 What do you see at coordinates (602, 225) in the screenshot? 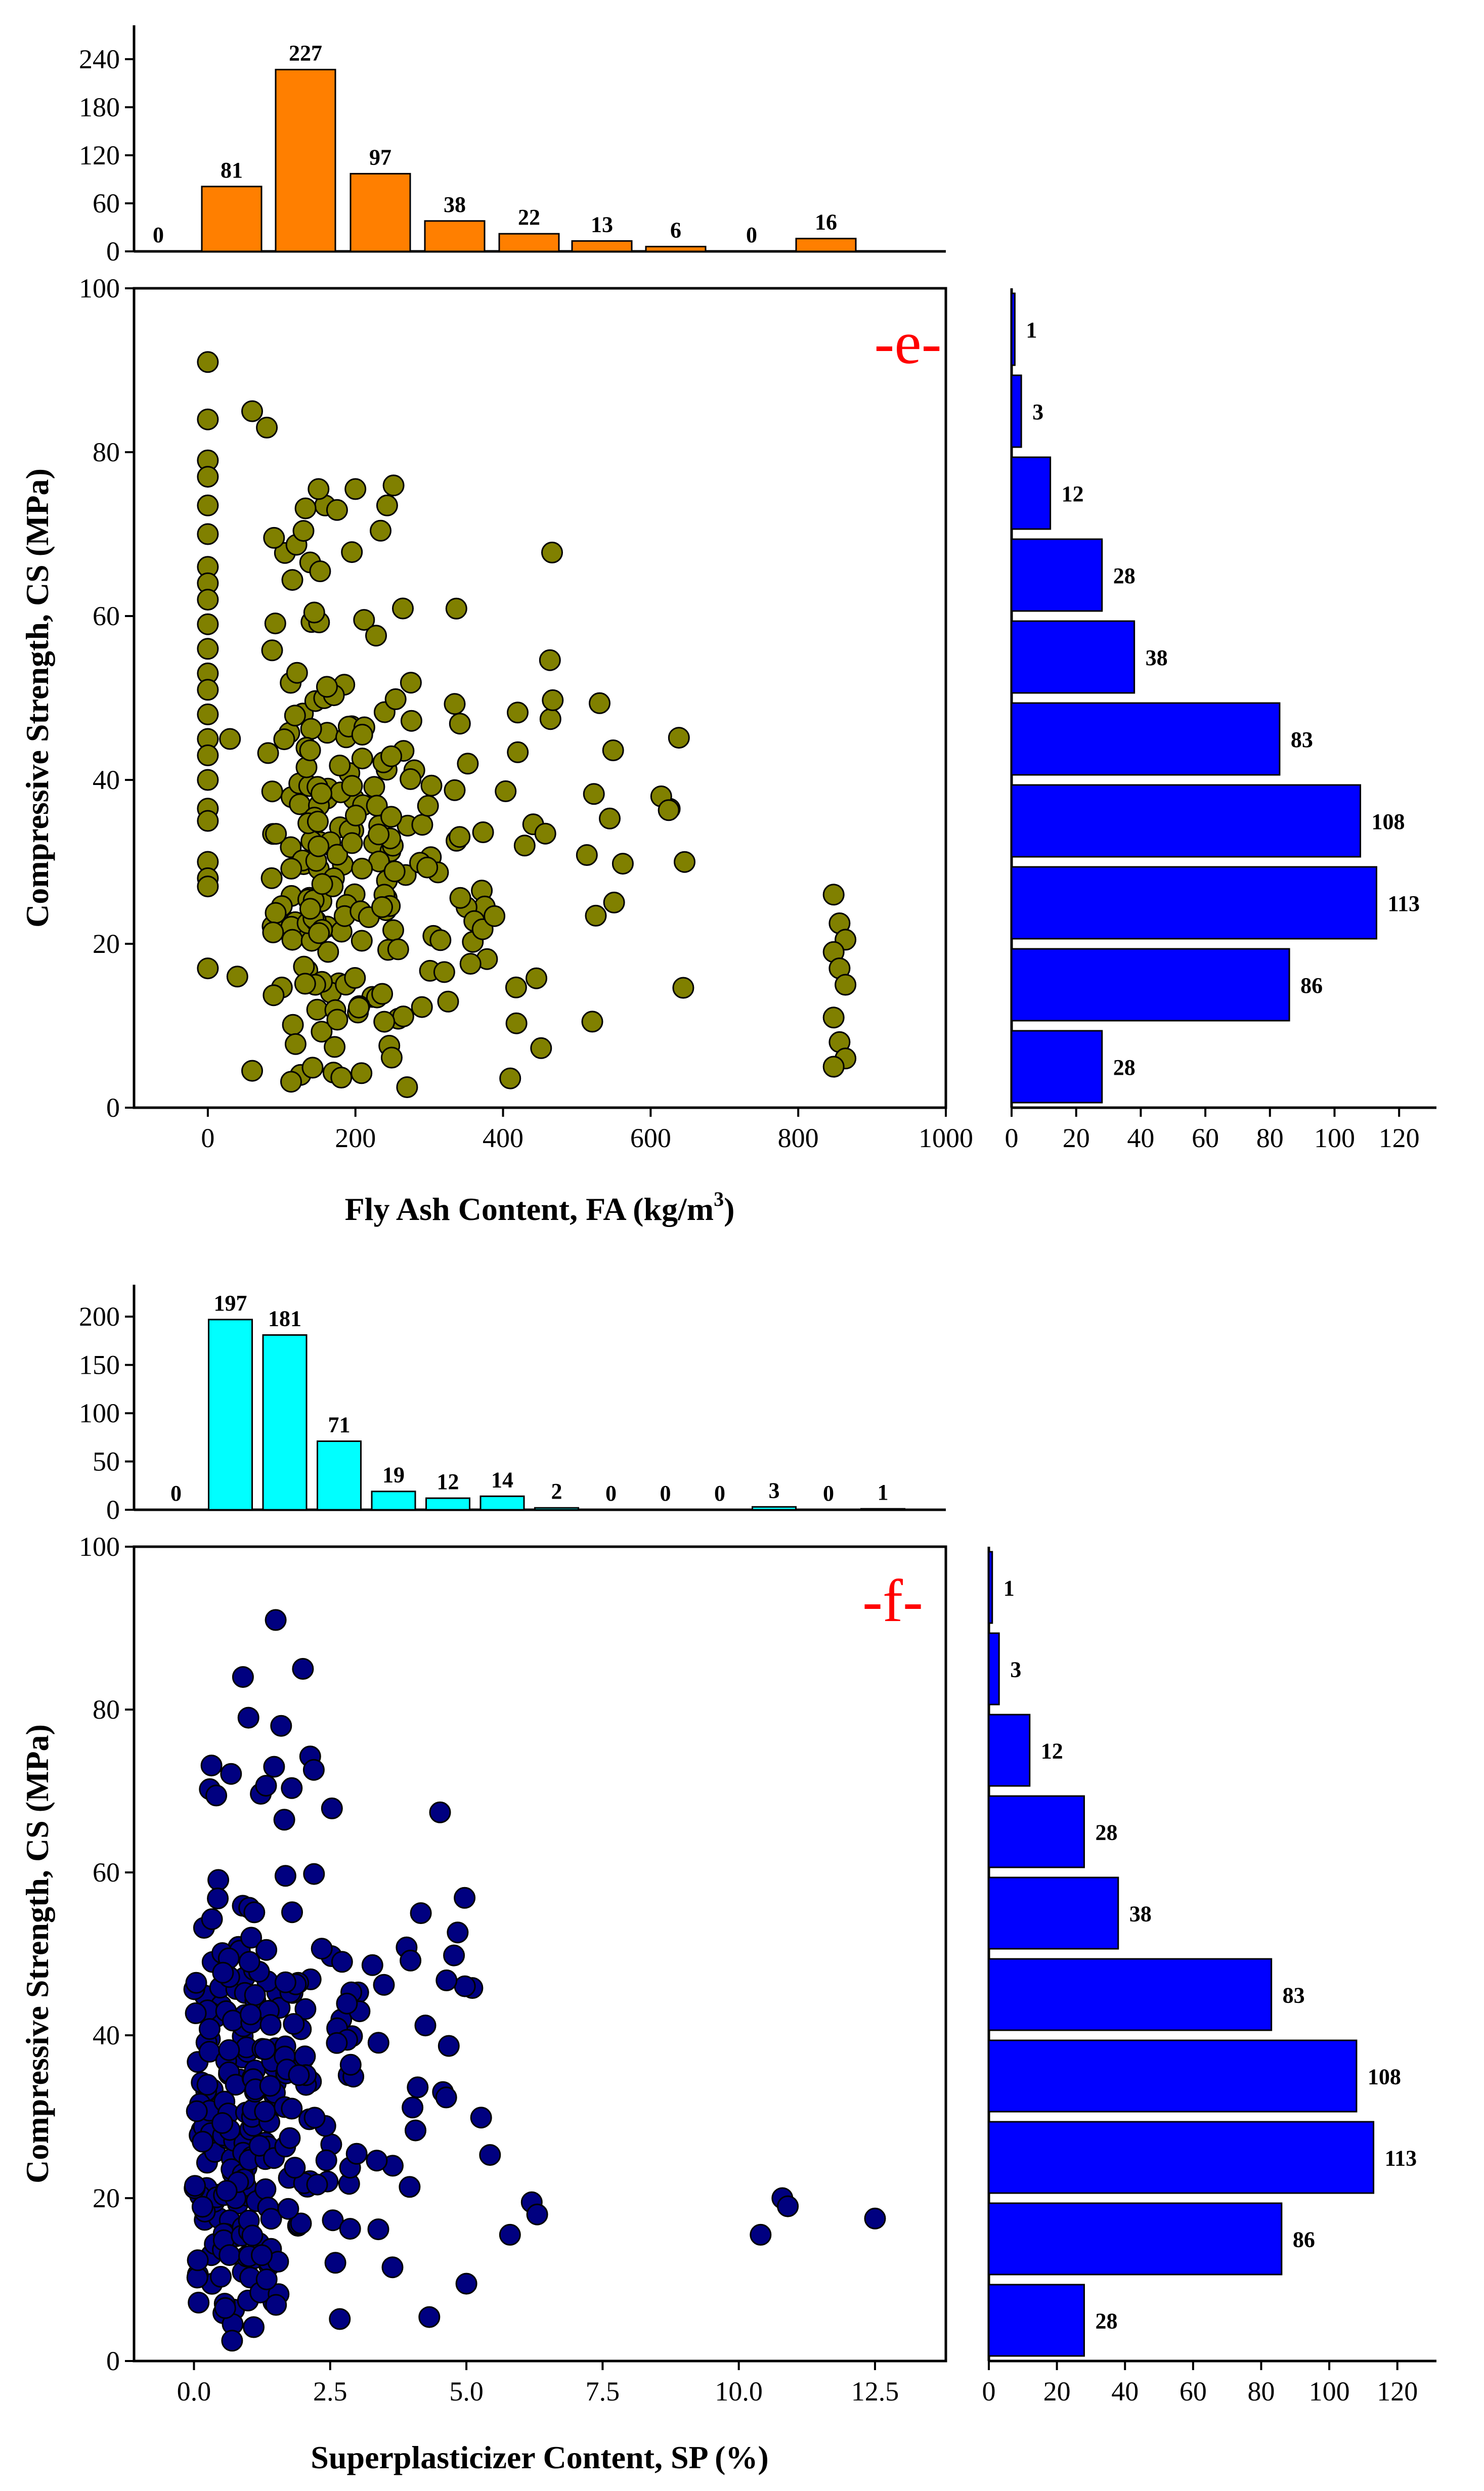
I see `fa-hist-bar-label: 13` at bounding box center [602, 225].